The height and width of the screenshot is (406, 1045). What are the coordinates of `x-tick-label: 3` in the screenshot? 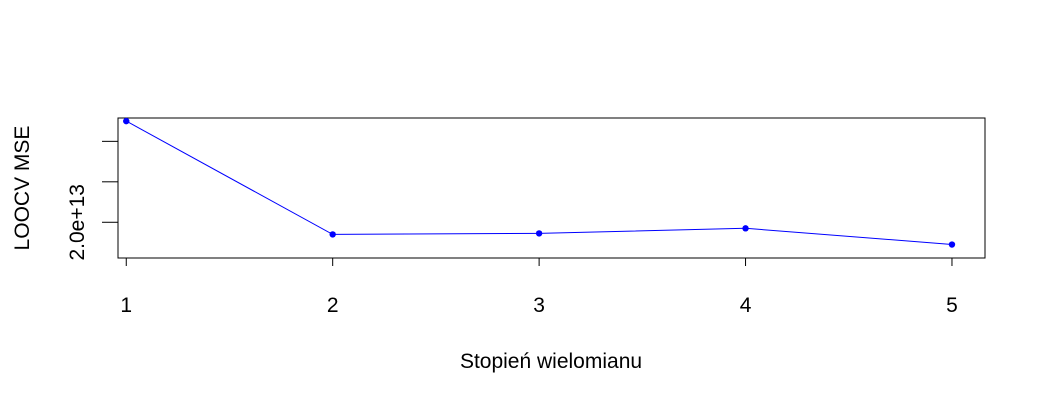 It's located at (539, 305).